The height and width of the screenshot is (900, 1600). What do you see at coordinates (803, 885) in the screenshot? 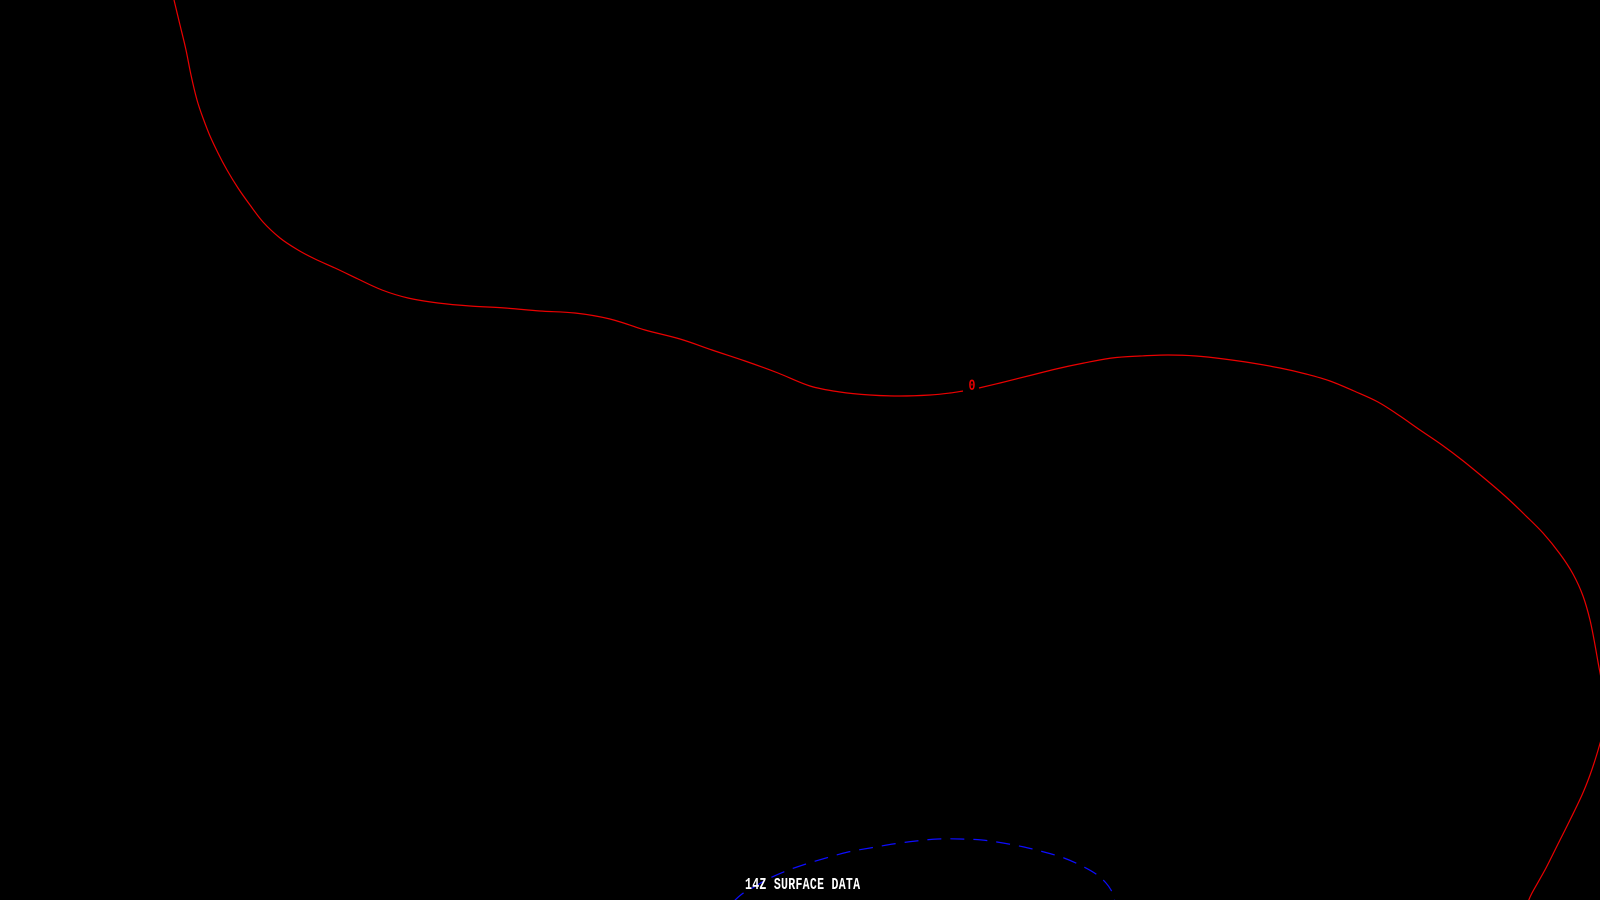
I see `surface-data-caption: 14Z SURFACE DATA` at bounding box center [803, 885].